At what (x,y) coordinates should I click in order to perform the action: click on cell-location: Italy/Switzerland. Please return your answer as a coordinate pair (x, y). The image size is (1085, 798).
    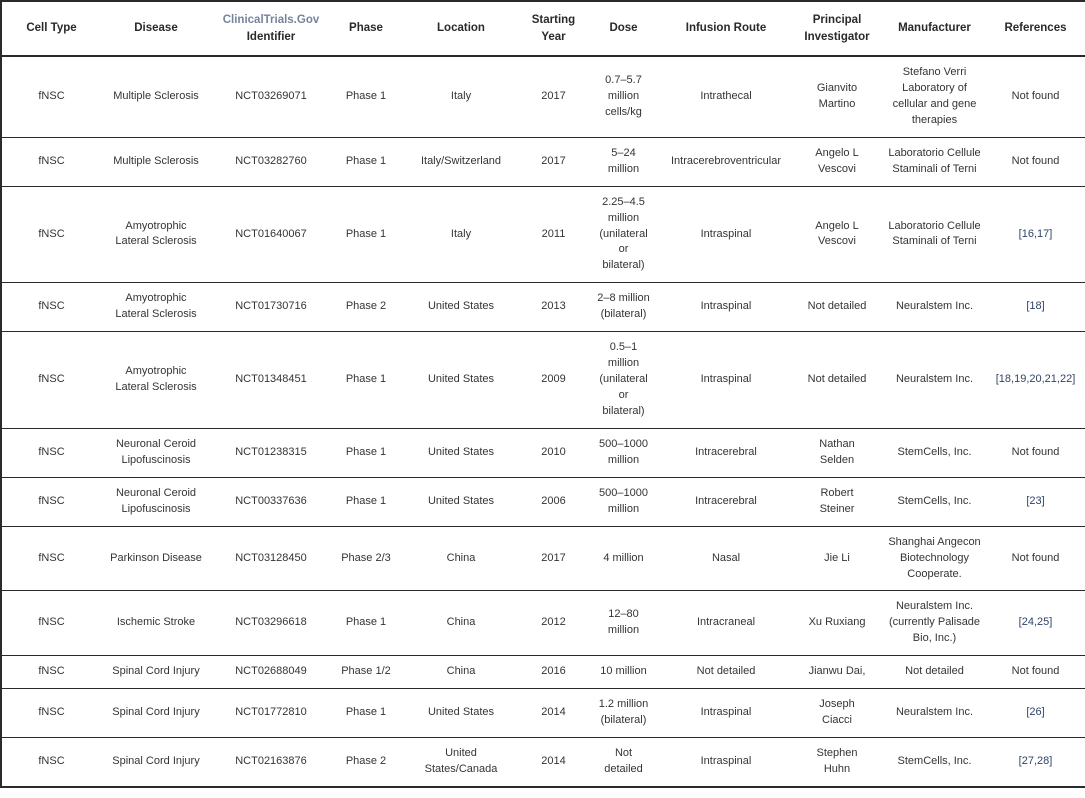
    Looking at the image, I should click on (461, 160).